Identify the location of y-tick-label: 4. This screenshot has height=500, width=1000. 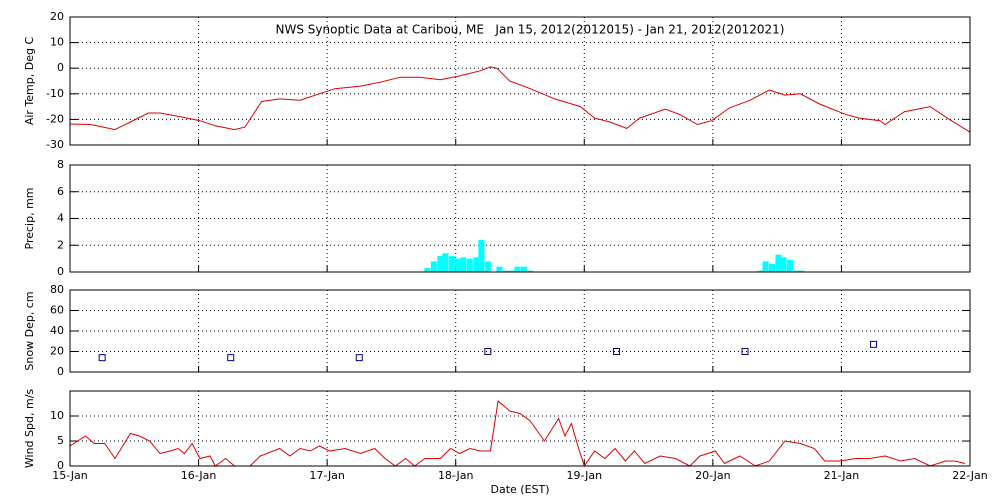
(60, 218).